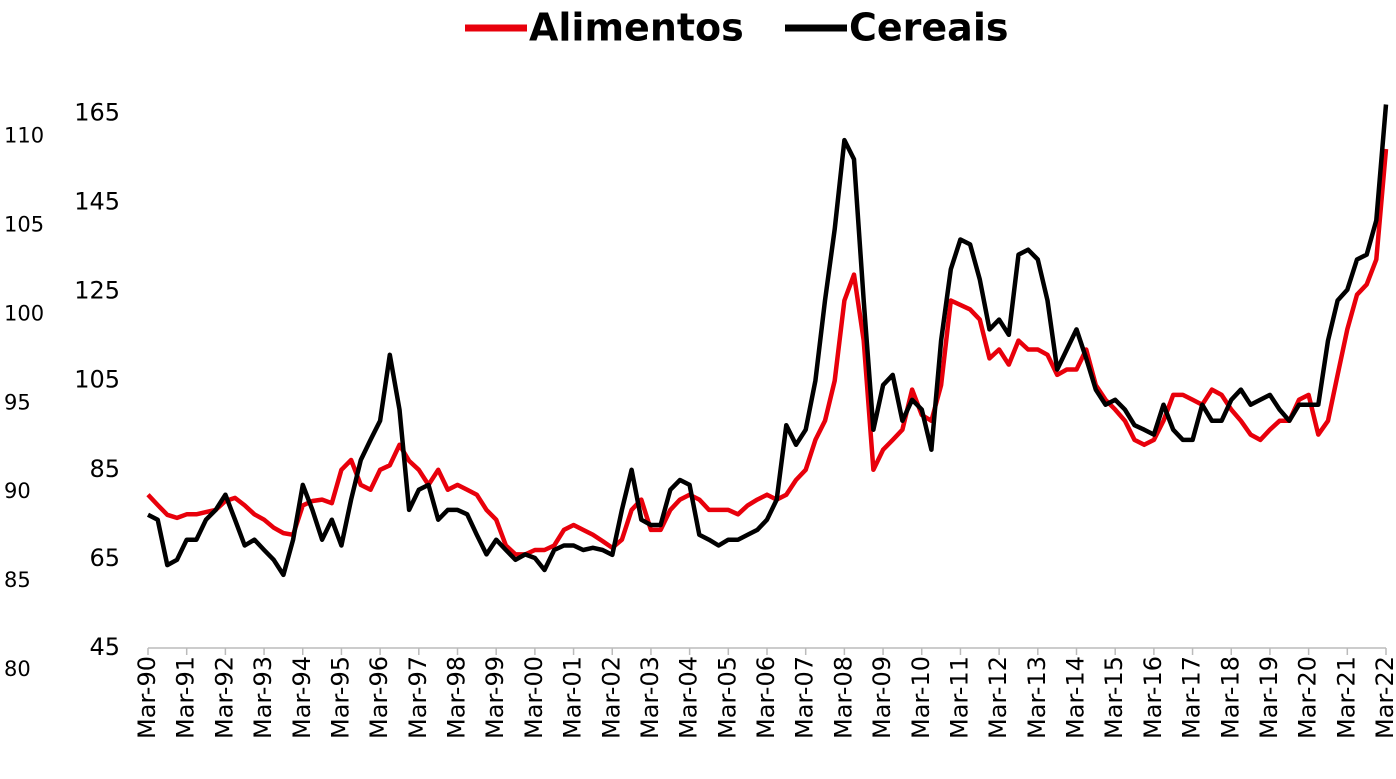 The image size is (1396, 779). Describe the element at coordinates (805, 697) in the screenshot. I see `x-tick-label: Mar-07` at that location.